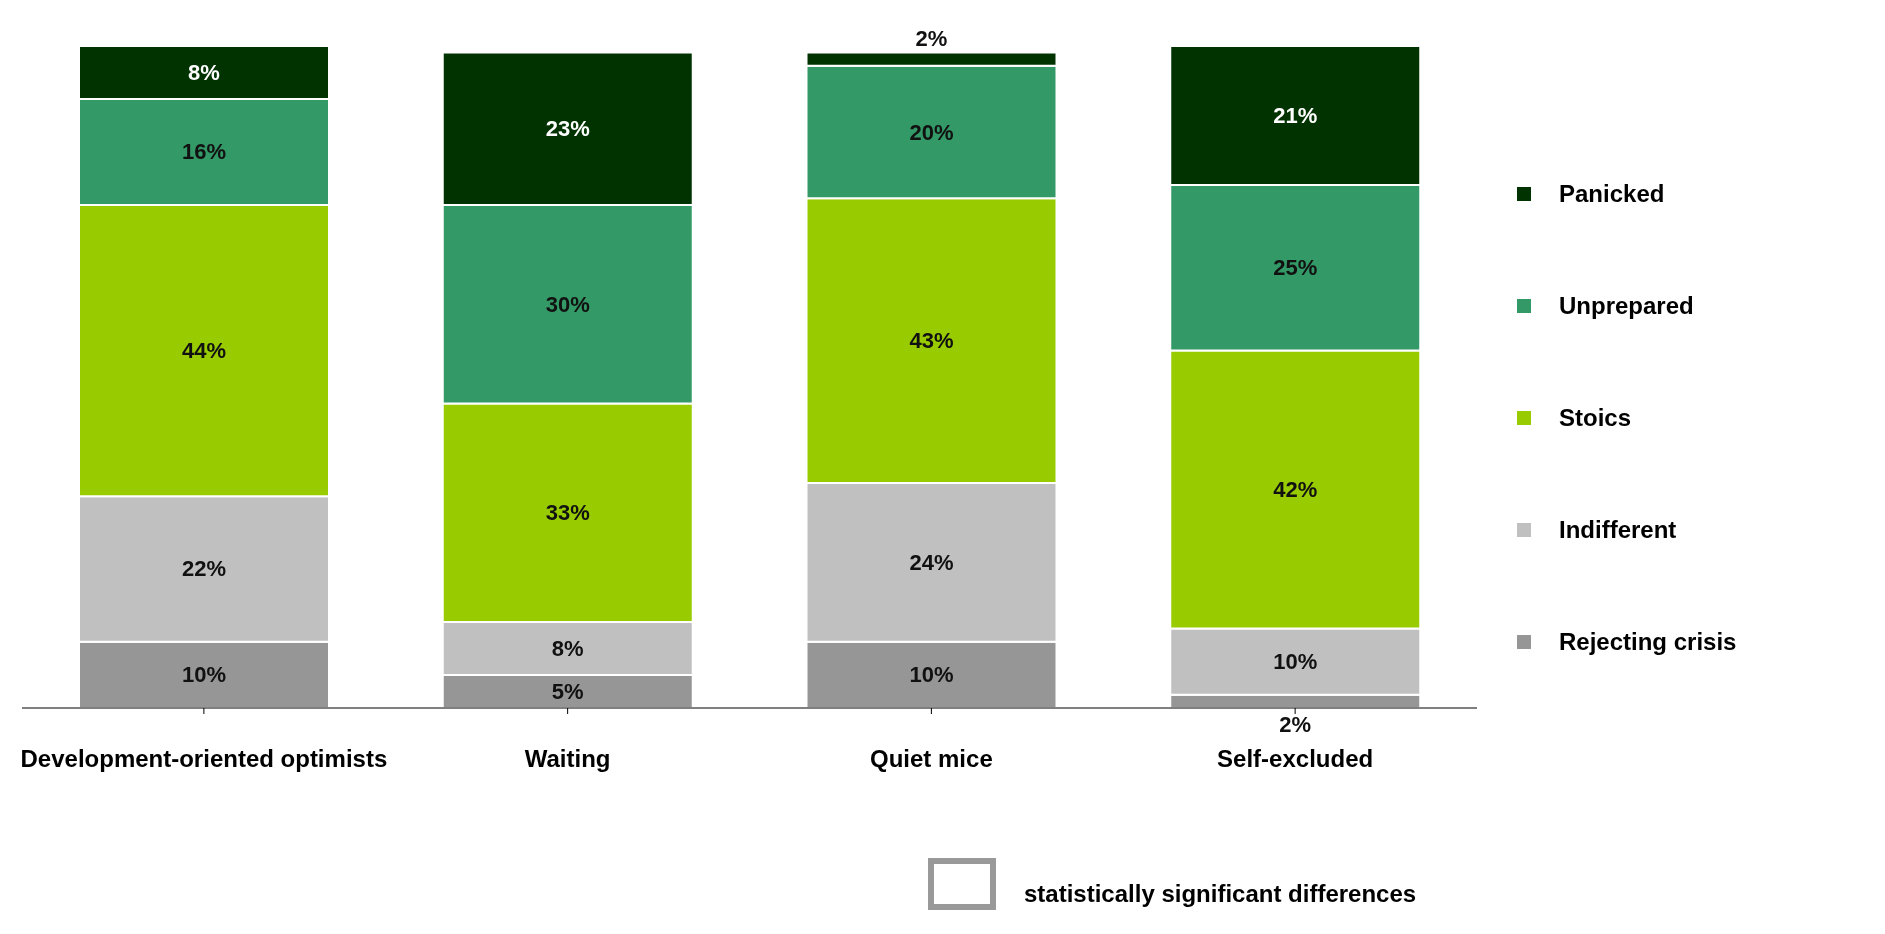 This screenshot has width=1885, height=934. Describe the element at coordinates (567, 691) in the screenshot. I see `data-label: 5%` at that location.